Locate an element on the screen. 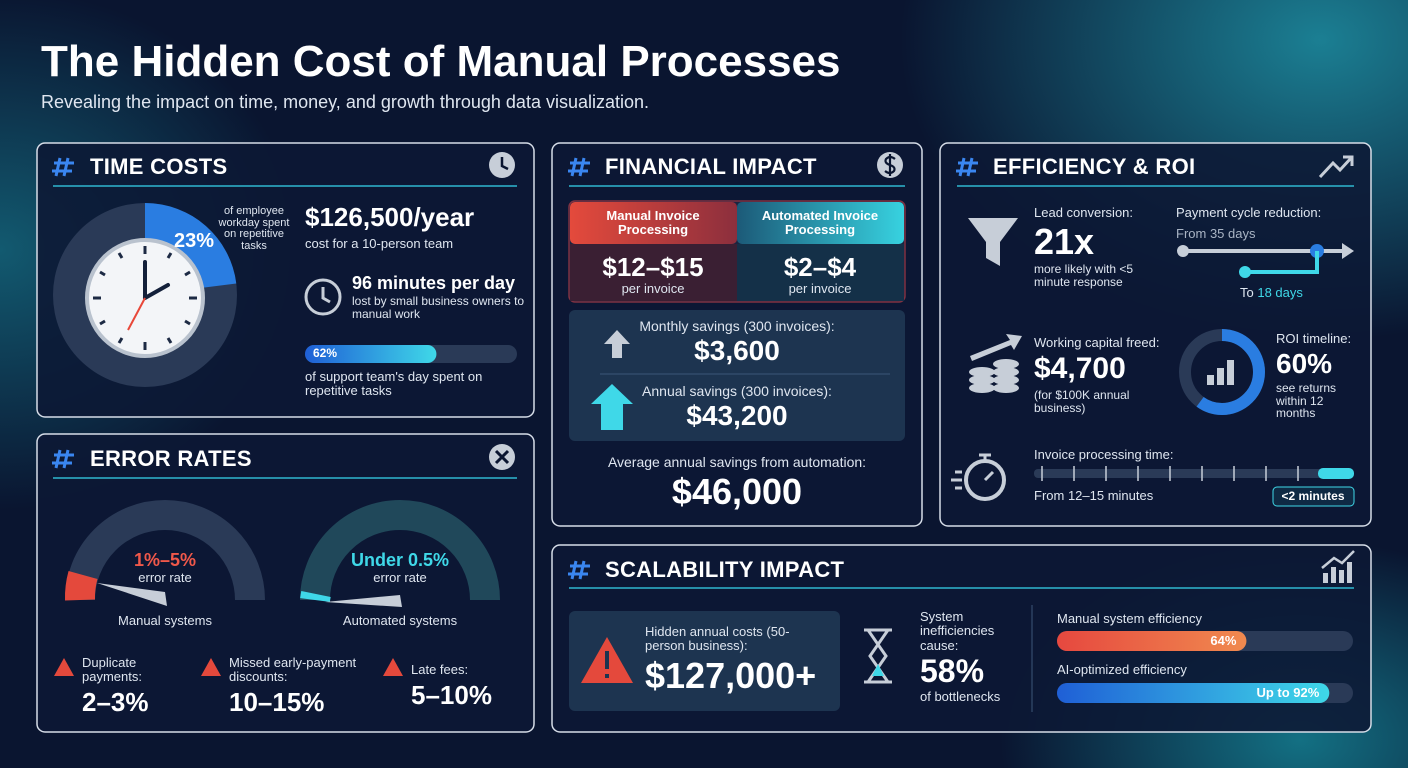 This screenshot has height=768, width=1408. manual-price-cell is located at coordinates (653, 272).